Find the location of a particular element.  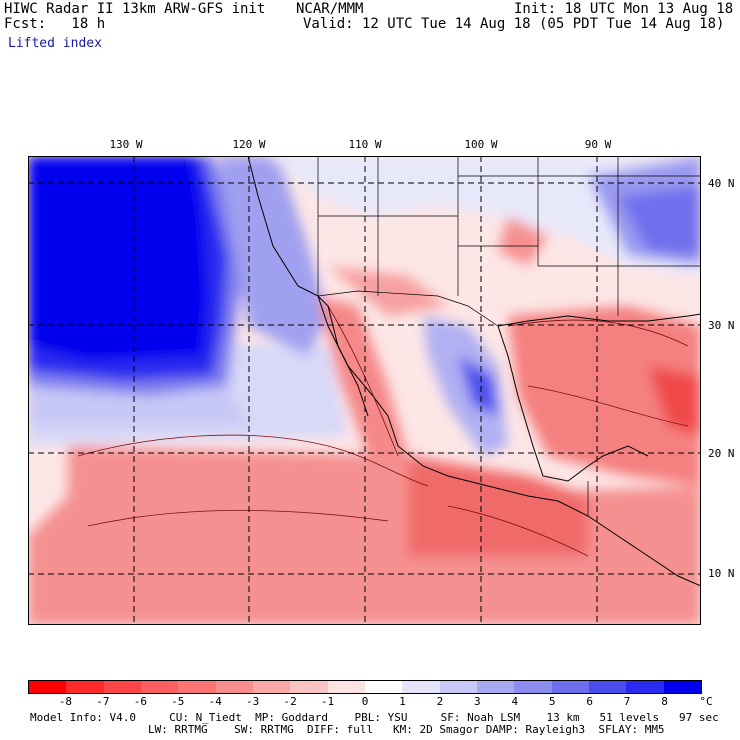

lat-label-30n: 30 N is located at coordinates (721, 325).